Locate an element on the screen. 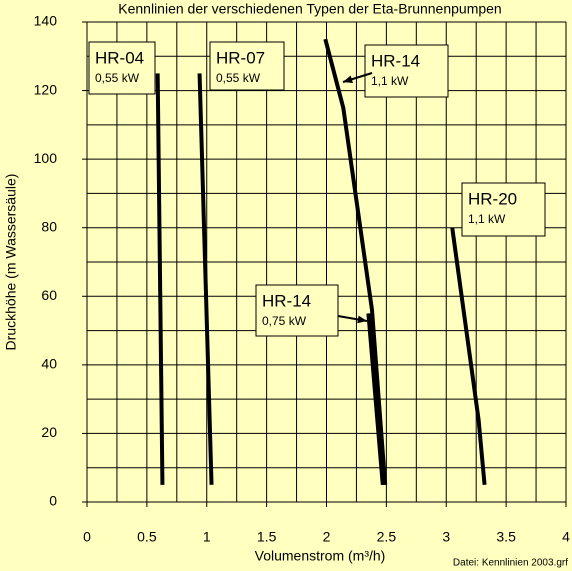 This screenshot has width=572, height=571. x-tick-label: 1.5 is located at coordinates (267, 537).